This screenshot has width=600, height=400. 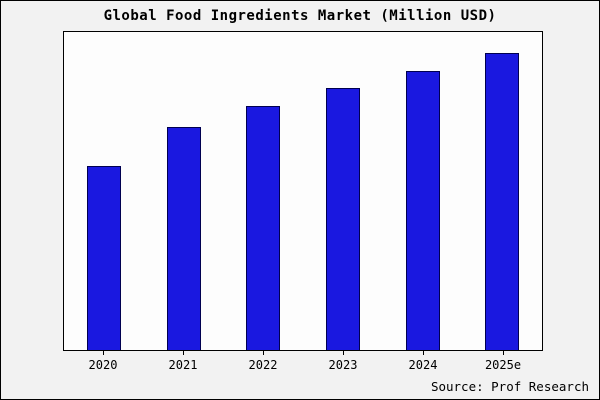 I want to click on x-axis: 2020 2021 2022 2023 2024 2025e, so click(x=303, y=361).